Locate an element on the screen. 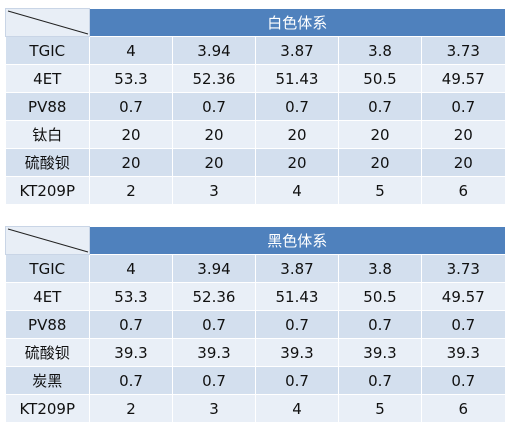  header-row: 黑色体系 is located at coordinates (255, 241).